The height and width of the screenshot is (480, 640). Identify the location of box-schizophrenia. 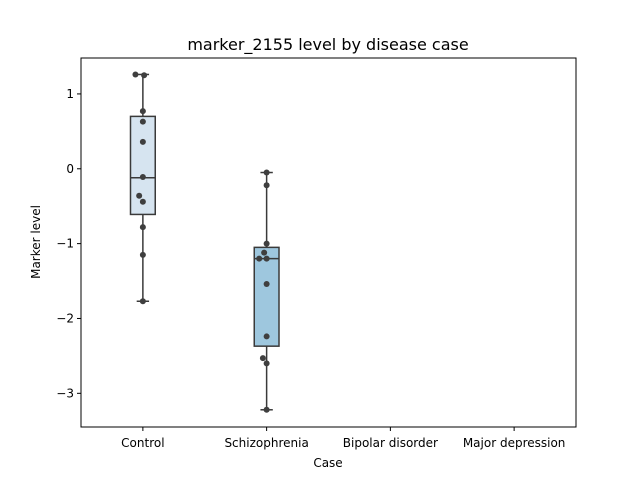
(266, 296).